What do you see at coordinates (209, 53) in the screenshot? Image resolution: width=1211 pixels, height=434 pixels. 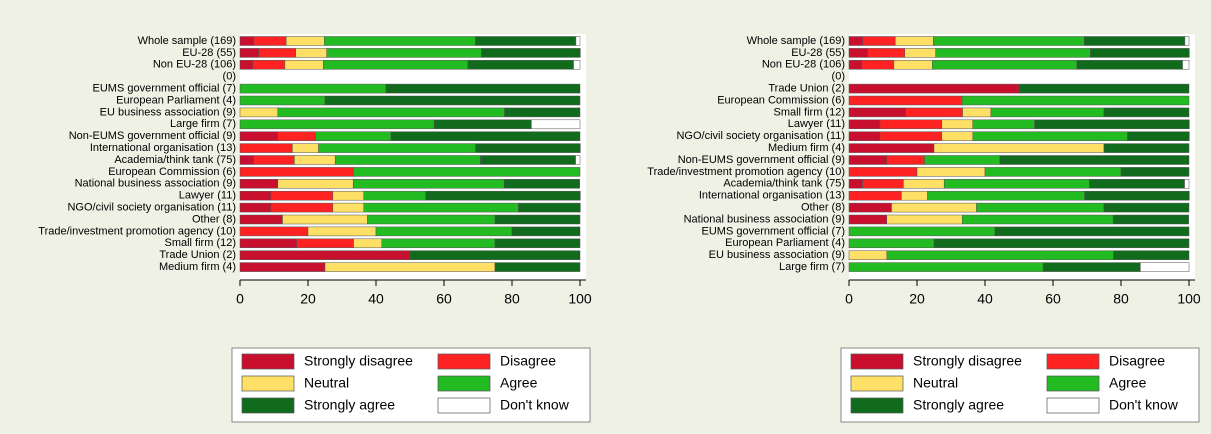 I see `category-label: EU-28 (55)` at bounding box center [209, 53].